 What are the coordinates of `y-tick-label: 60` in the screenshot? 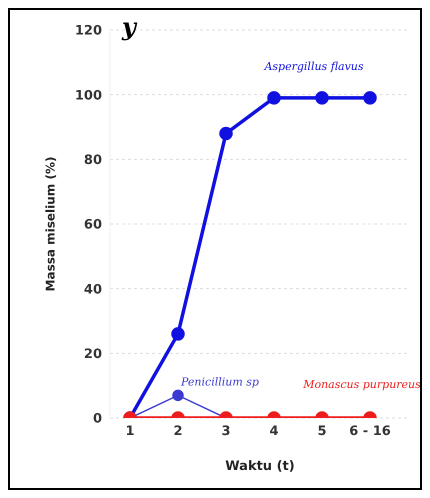 It's located at (93, 225).